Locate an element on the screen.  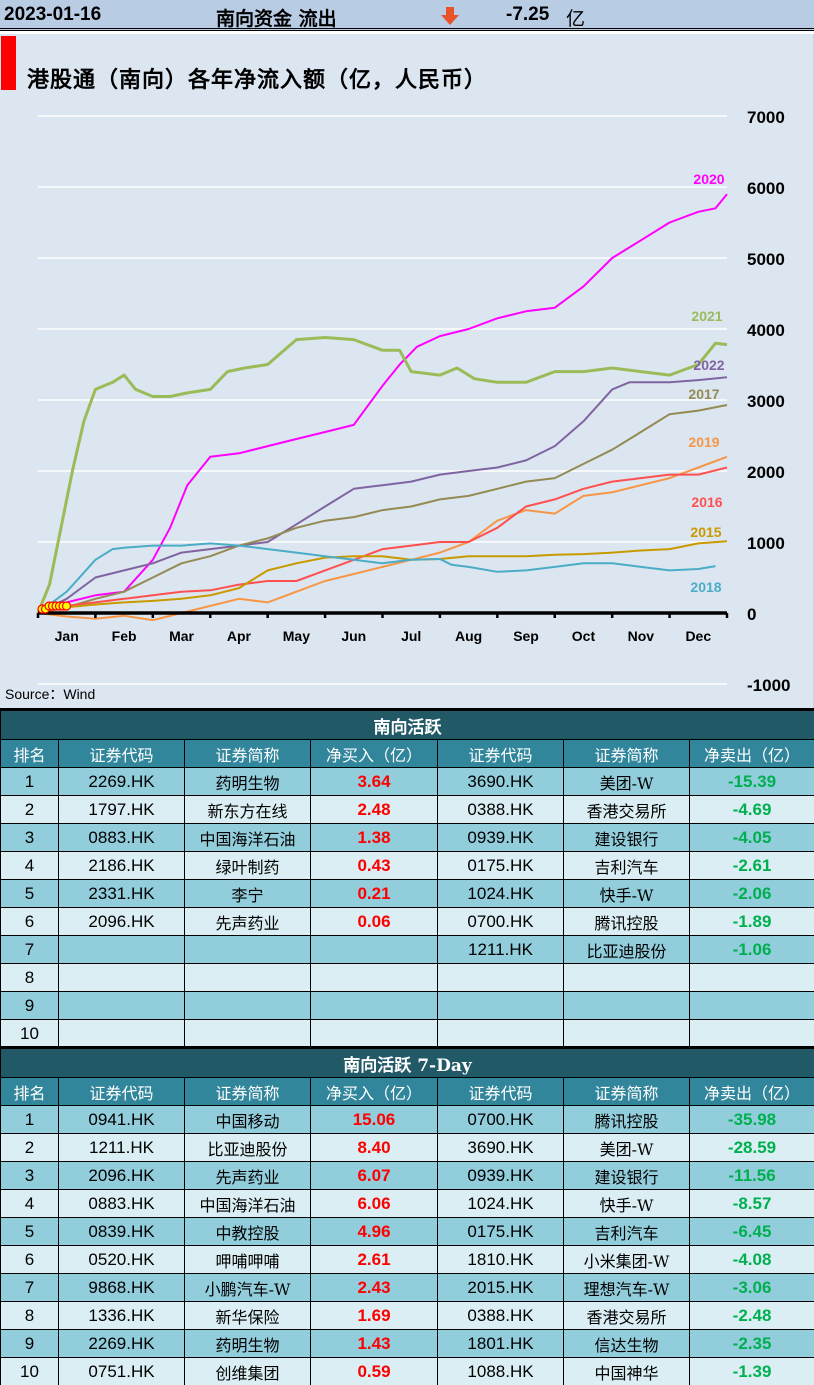
net-buy-cell: 0.43 is located at coordinates (374, 865).